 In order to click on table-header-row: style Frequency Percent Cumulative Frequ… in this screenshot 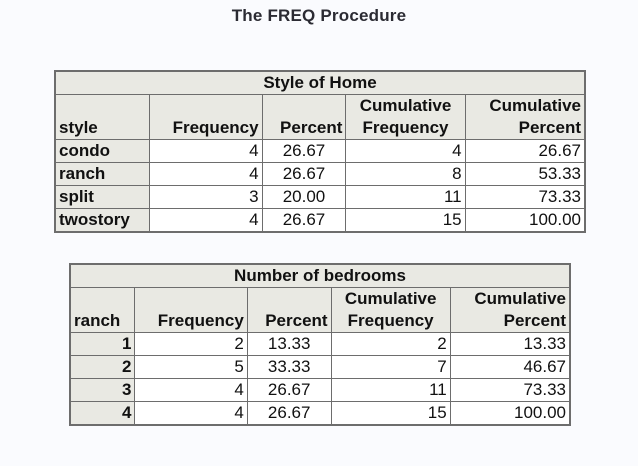, I will do `click(320, 117)`.